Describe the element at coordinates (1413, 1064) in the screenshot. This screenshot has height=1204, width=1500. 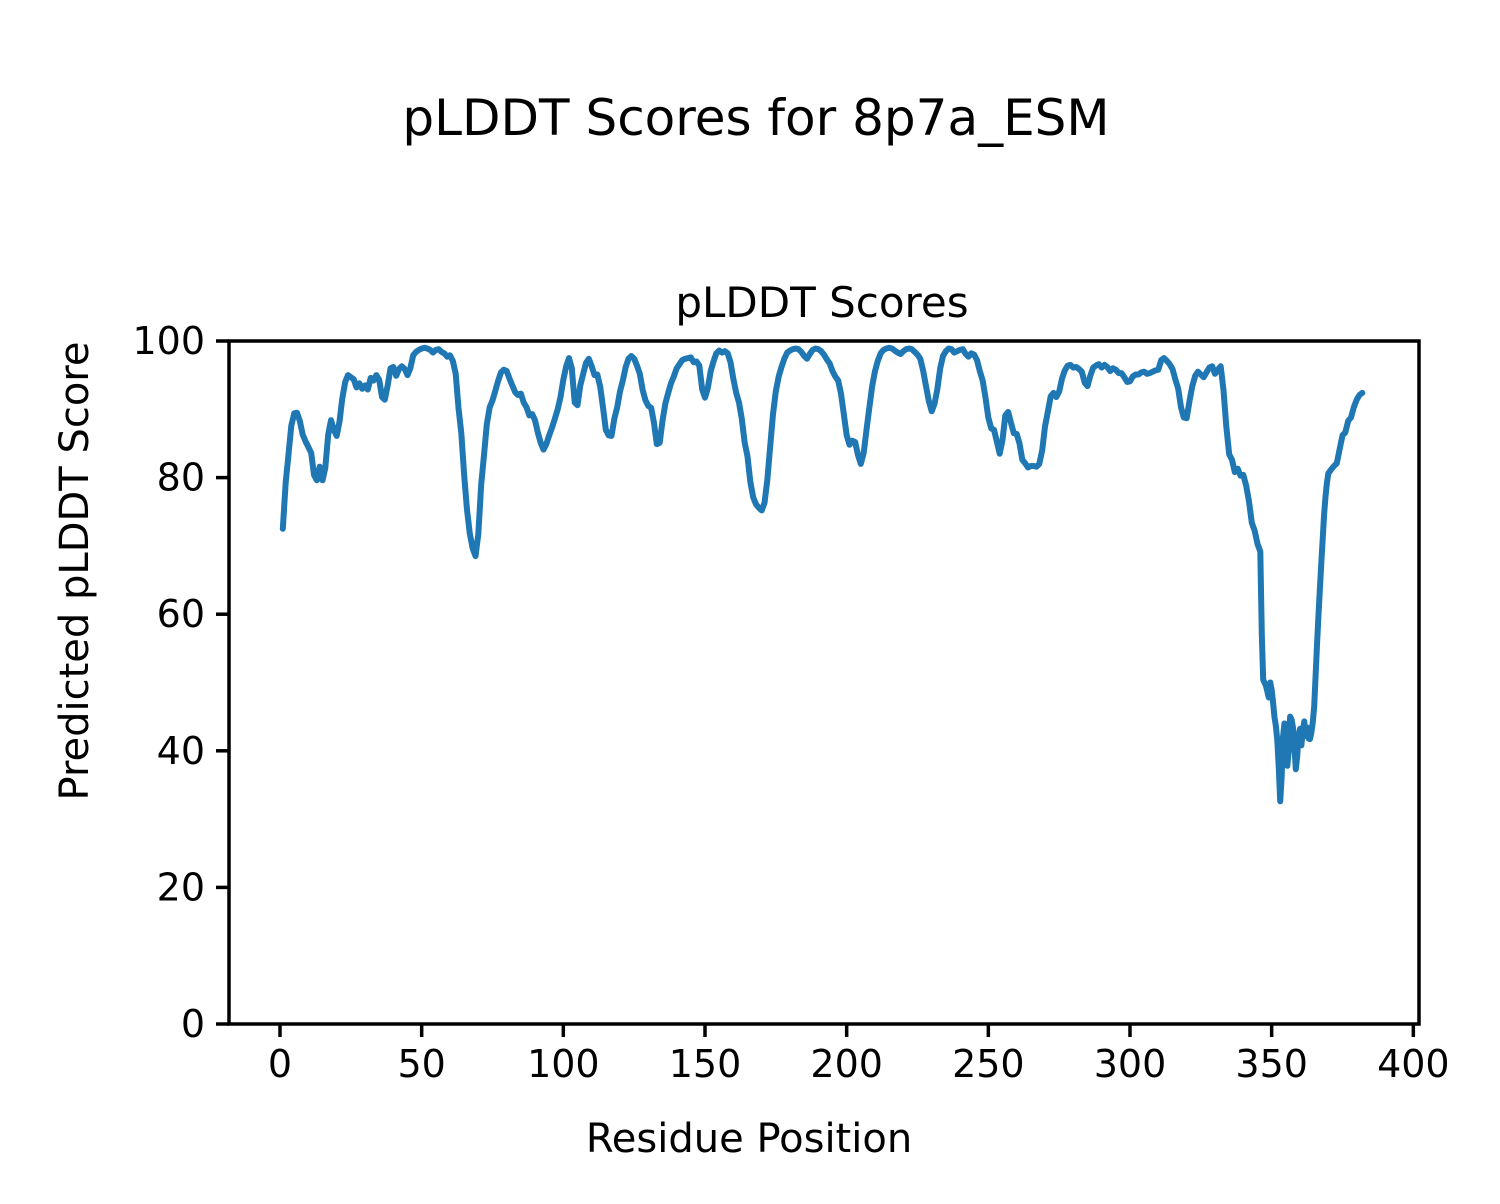
I see `x-tick-label: 400` at that location.